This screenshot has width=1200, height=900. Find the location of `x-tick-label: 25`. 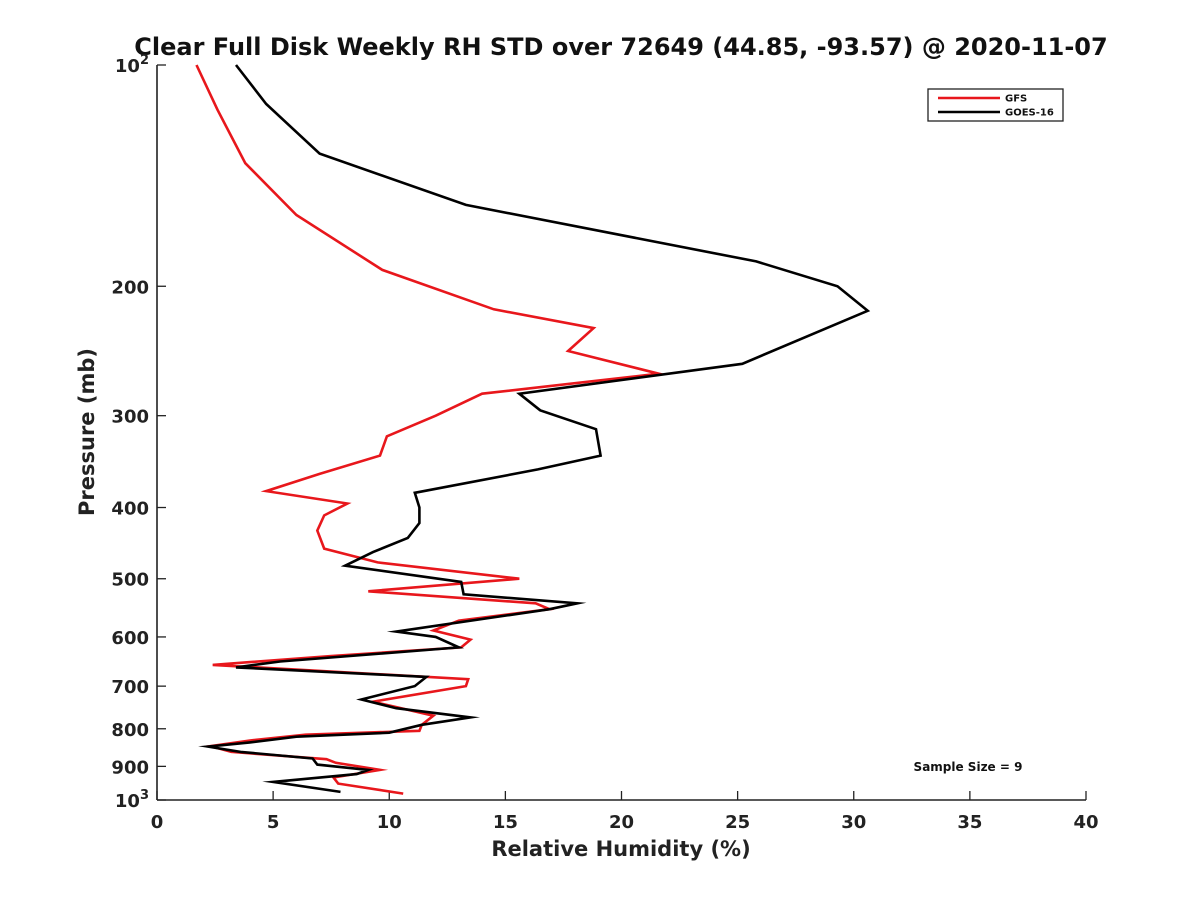

x-tick-label: 25 is located at coordinates (737, 822).